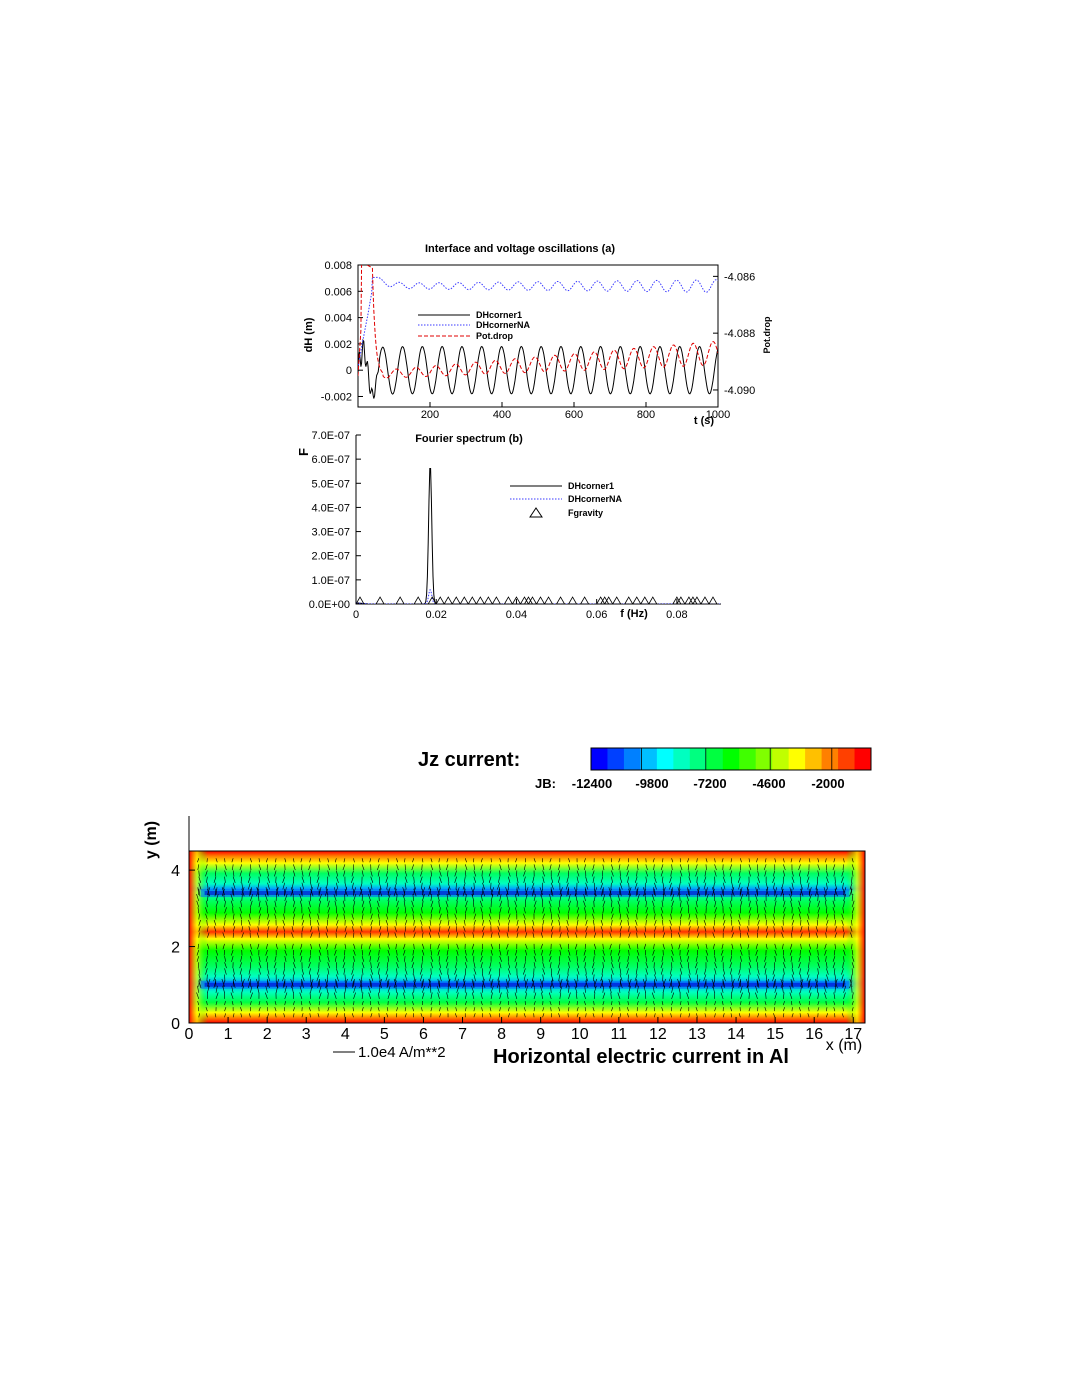 The image size is (1071, 1386). What do you see at coordinates (183, 948) in the screenshot?
I see `map-y-axis: 024` at bounding box center [183, 948].